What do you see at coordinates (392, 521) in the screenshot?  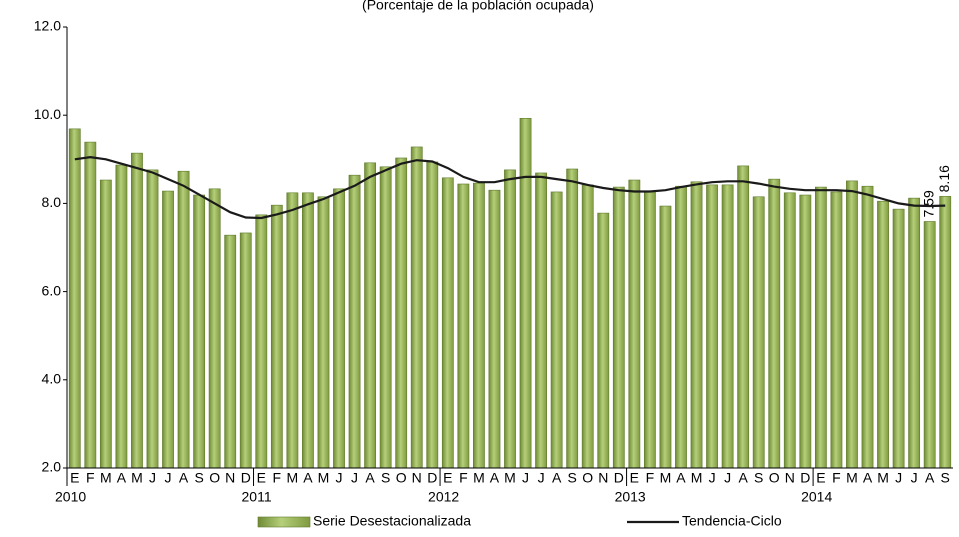 I see `legend-label: Serie Desestacionalizada` at bounding box center [392, 521].